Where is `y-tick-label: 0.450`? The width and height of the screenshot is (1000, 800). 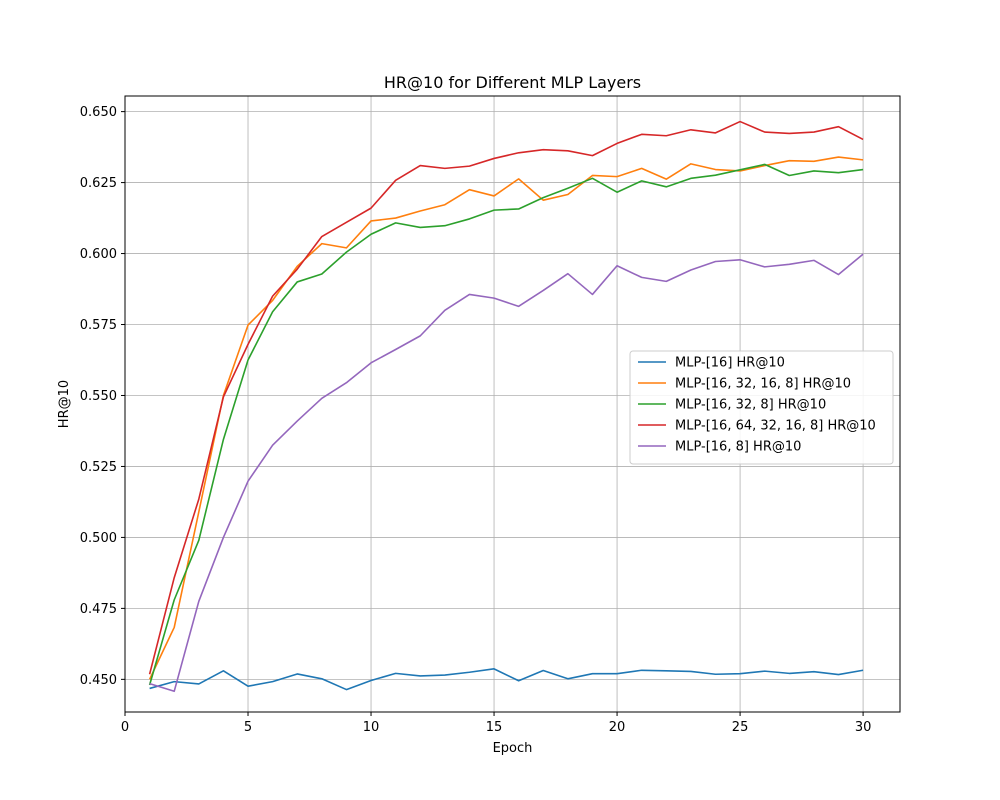 y-tick-label: 0.450 is located at coordinates (98, 680).